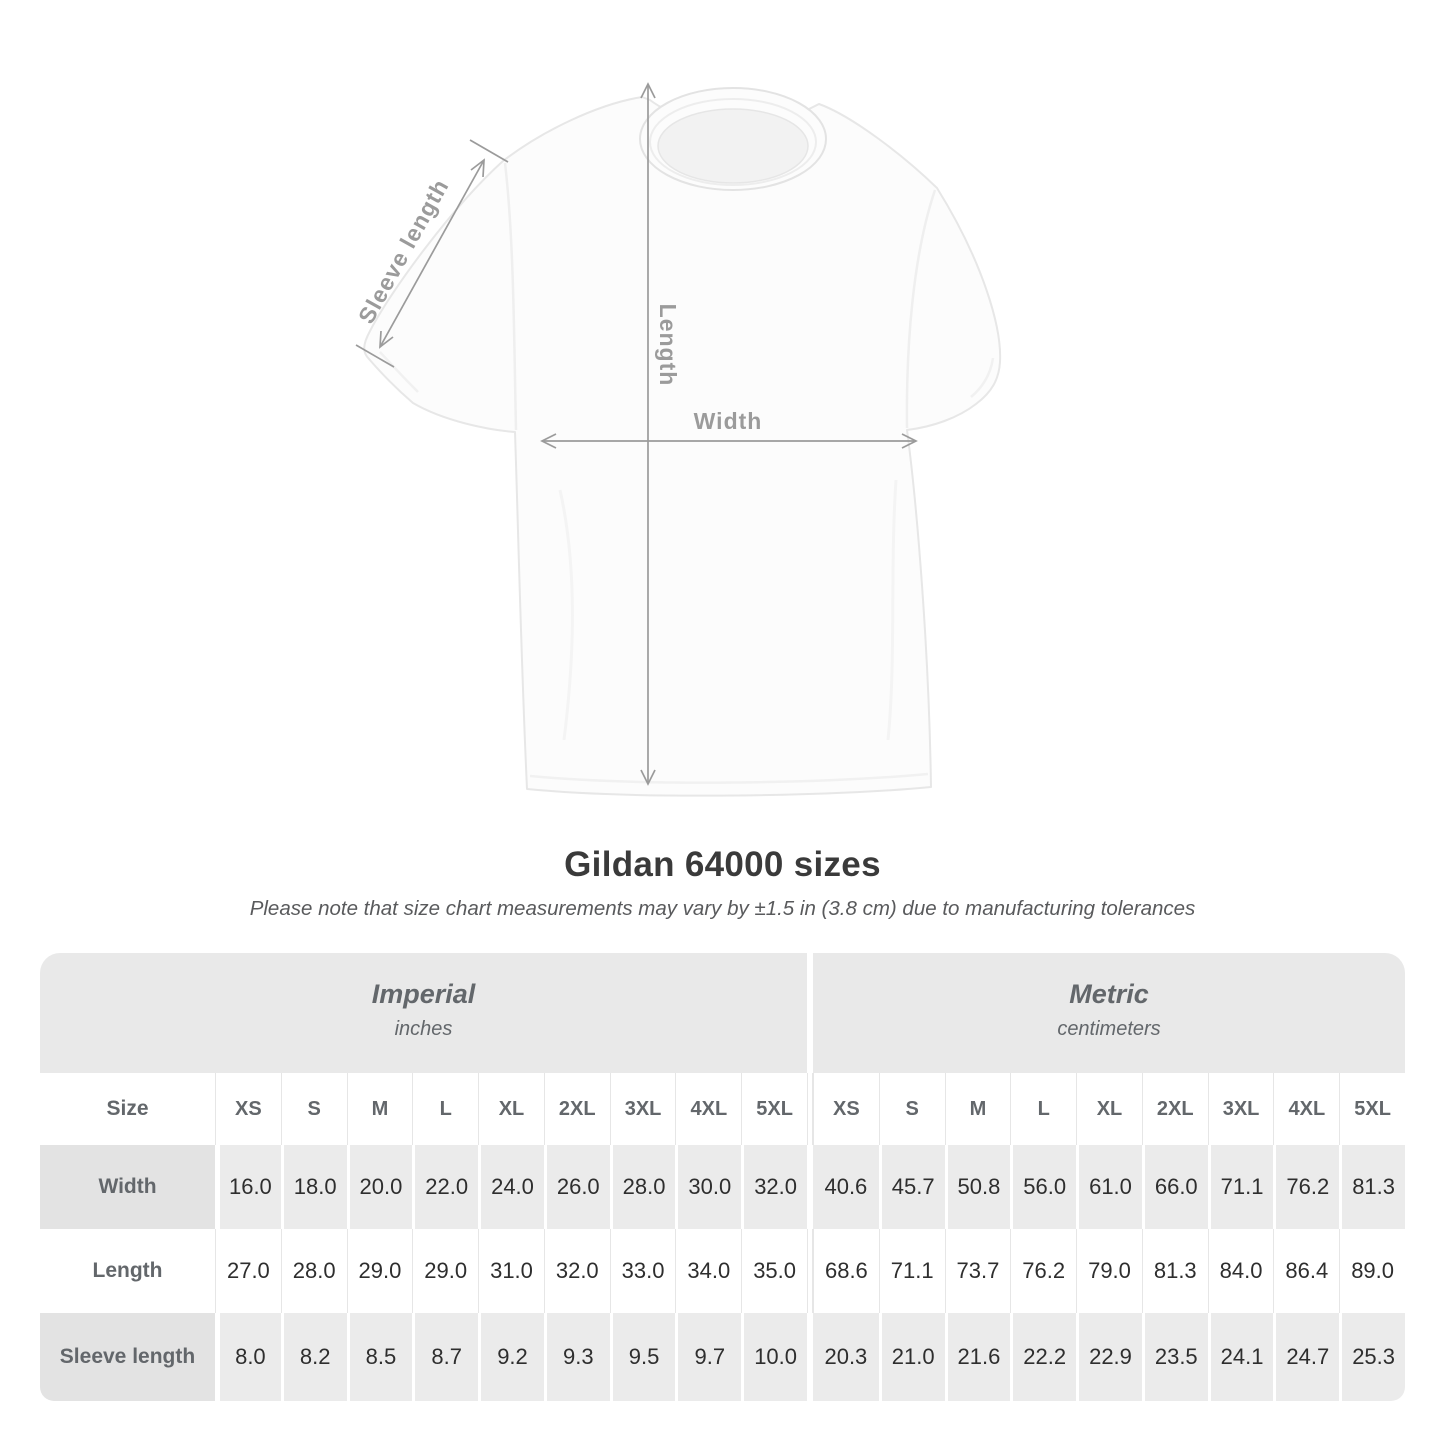 This screenshot has height=1445, width=1445. Describe the element at coordinates (1240, 1357) in the screenshot. I see `value-cell: 24.1` at that location.